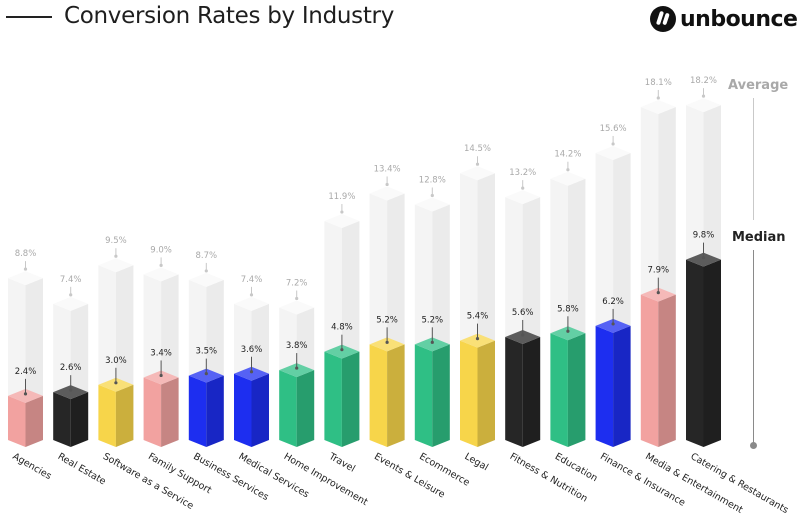  Describe the element at coordinates (25, 278) in the screenshot. I see `average-bar-0-top` at that location.